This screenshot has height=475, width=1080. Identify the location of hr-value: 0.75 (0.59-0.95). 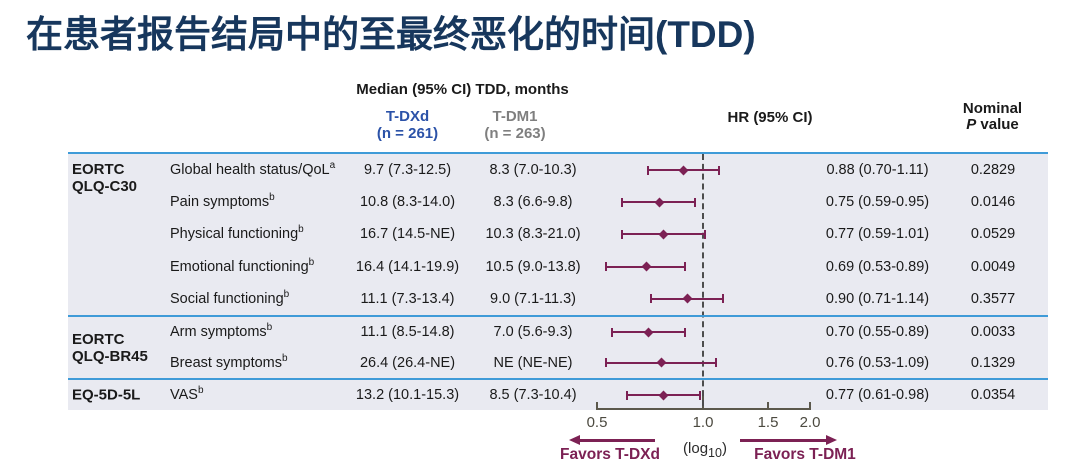
(877, 202).